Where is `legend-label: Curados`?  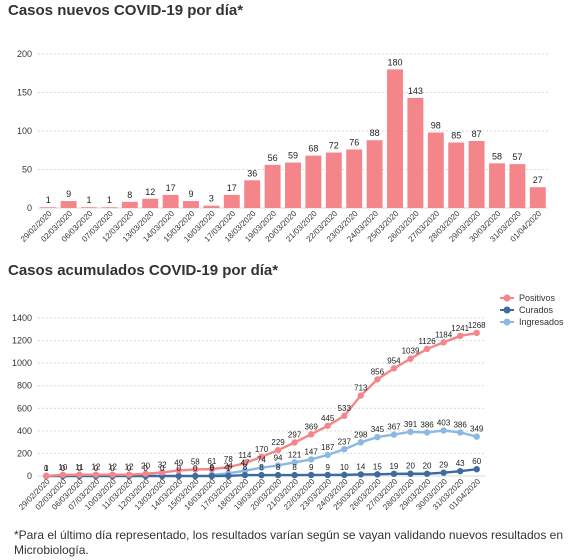 legend-label: Curados is located at coordinates (536, 310).